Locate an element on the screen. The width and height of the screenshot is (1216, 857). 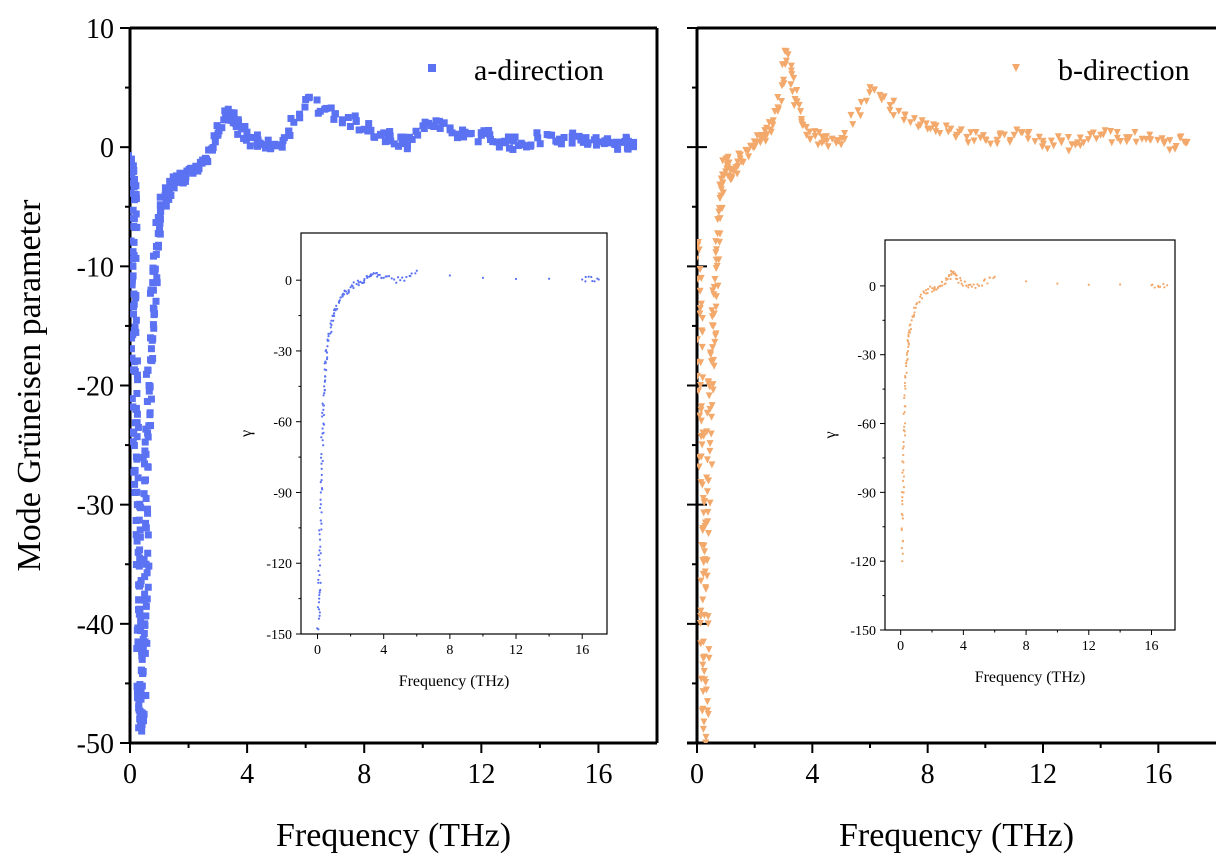
a-main-x-axis-label: Frequency (THz) is located at coordinates (393, 835).